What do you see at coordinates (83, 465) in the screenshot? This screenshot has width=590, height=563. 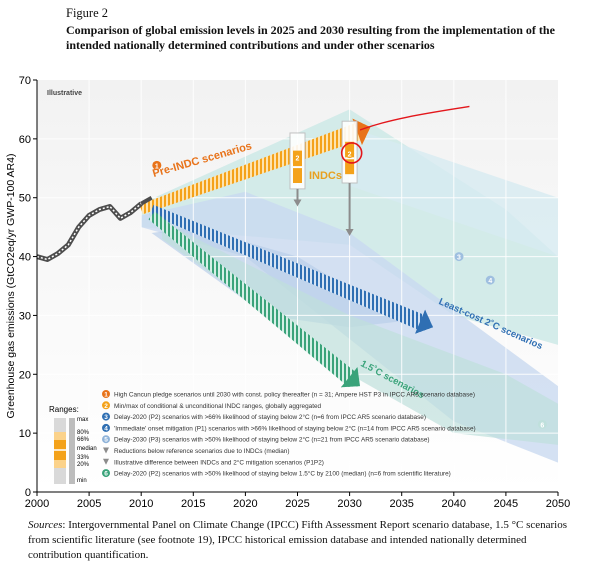 I see `legend-scale-label: 20%` at bounding box center [83, 465].